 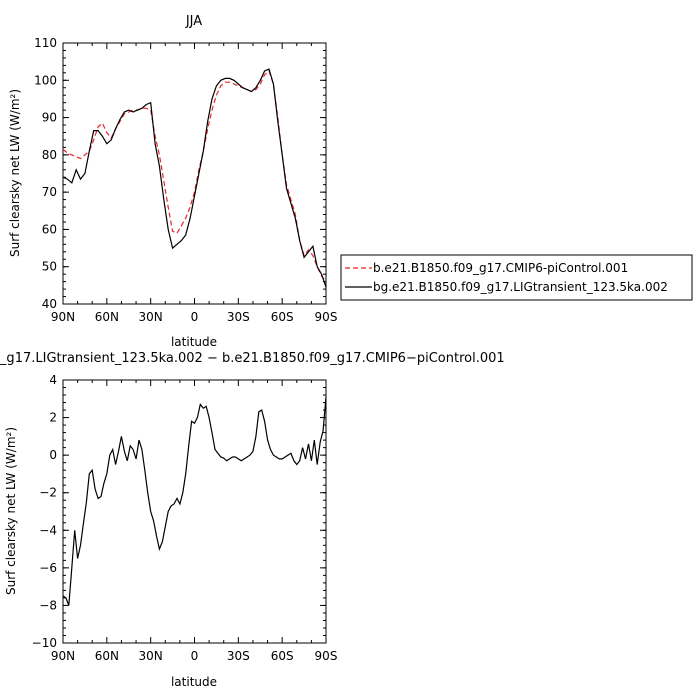 I want to click on bottom-x-tick-label: 30N, so click(x=151, y=656).